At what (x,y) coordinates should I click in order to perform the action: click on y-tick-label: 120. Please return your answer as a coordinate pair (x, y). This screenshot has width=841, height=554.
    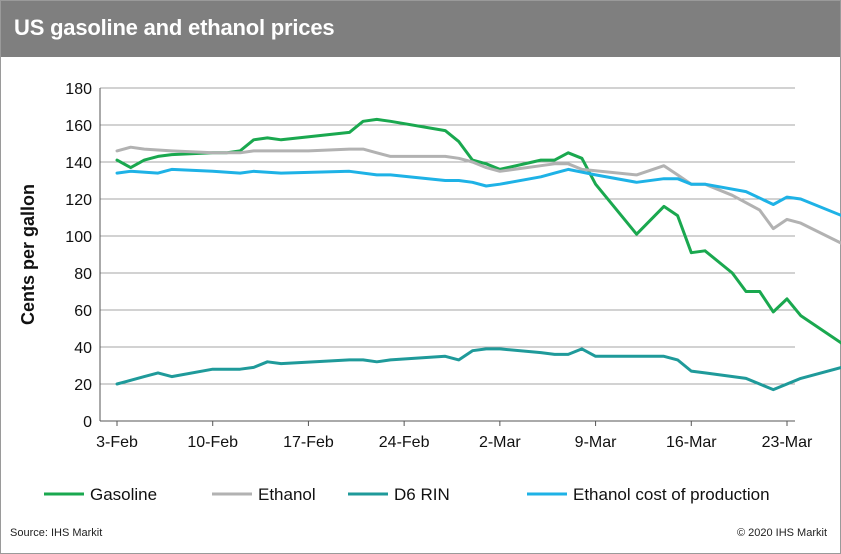
    Looking at the image, I should click on (78, 200).